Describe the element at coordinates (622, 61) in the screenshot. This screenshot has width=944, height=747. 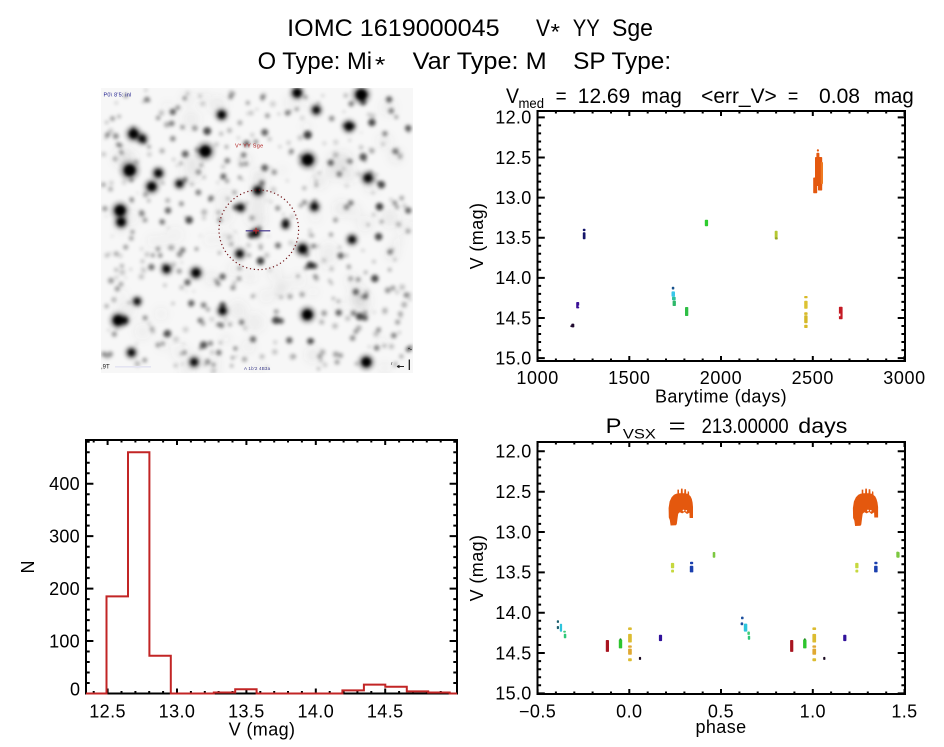
I see `svg-text: SP Type:` at that location.